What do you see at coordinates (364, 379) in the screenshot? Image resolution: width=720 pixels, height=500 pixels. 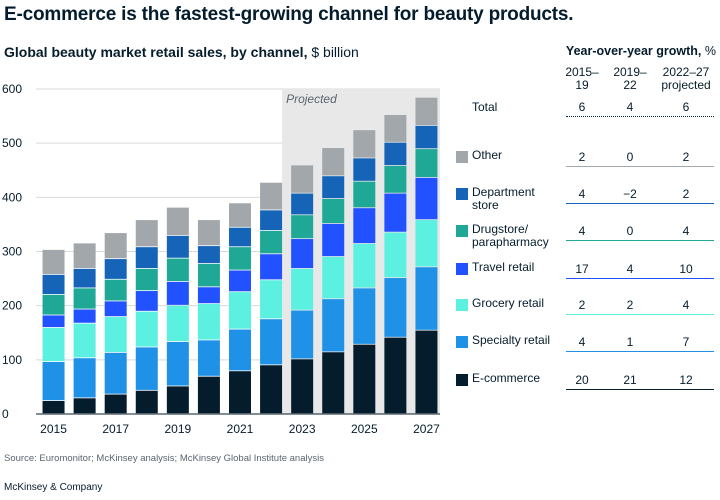 I see `bar-e-commerce-2025` at bounding box center [364, 379].